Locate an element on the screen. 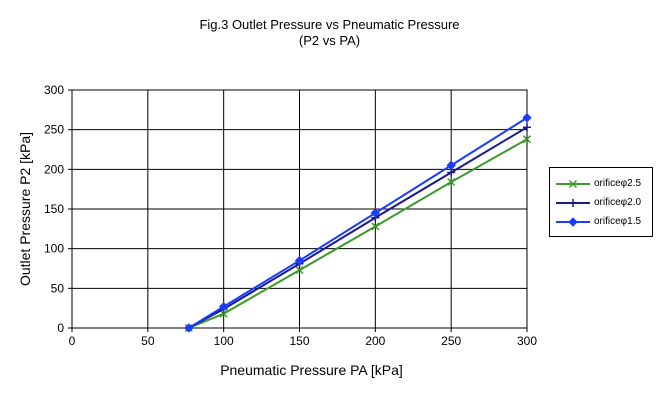 This screenshot has height=405, width=659. legend-label: orificeφ2.0 is located at coordinates (618, 202).